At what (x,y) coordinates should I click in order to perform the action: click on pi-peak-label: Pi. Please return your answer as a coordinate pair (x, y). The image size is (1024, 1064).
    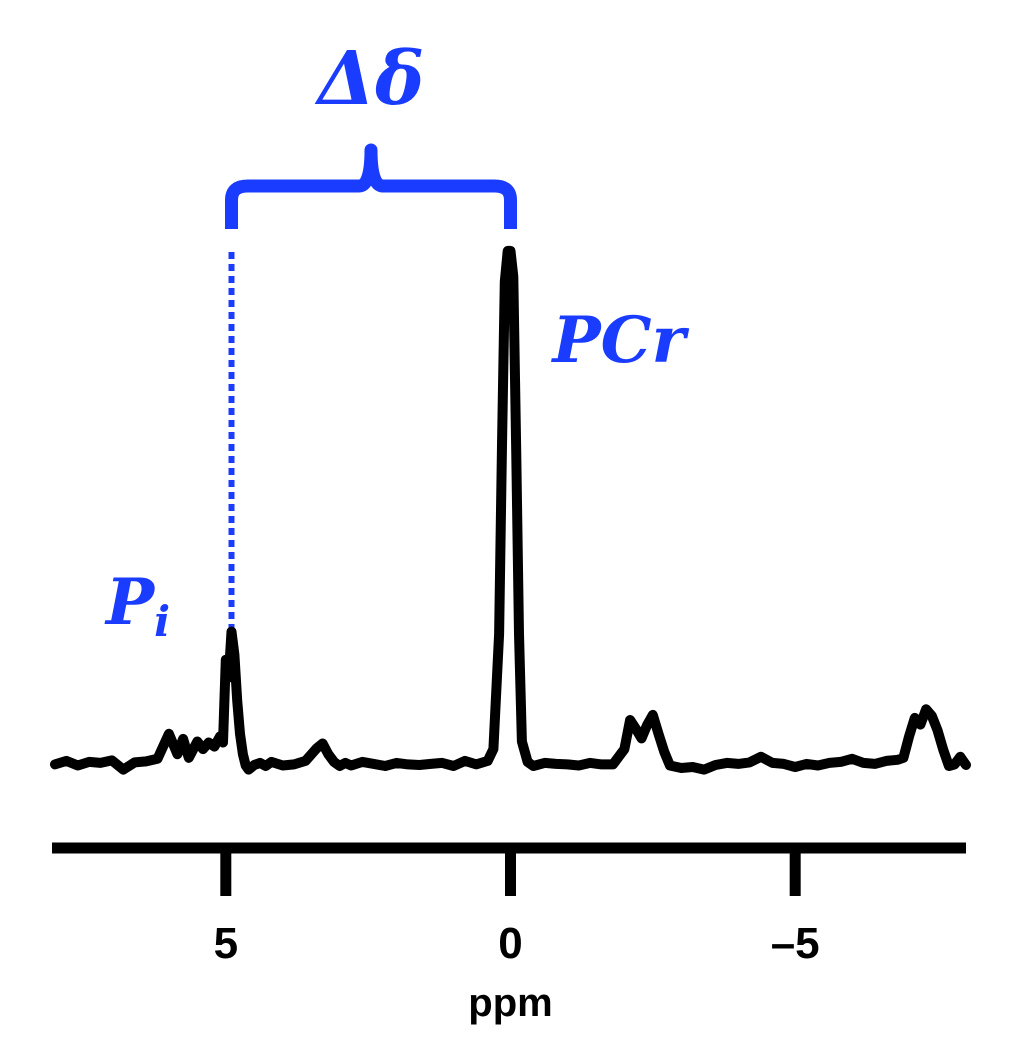
    Looking at the image, I should click on (137, 605).